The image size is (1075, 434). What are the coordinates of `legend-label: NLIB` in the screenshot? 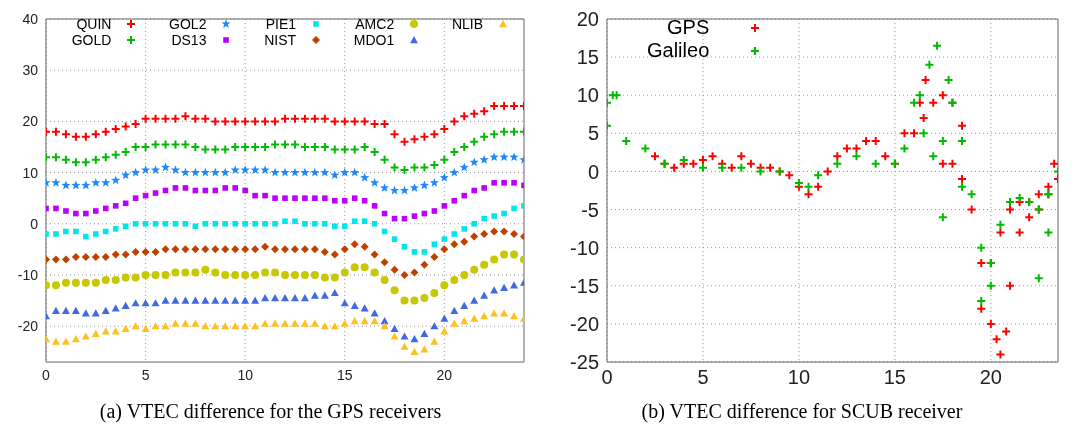 It's located at (467, 24).